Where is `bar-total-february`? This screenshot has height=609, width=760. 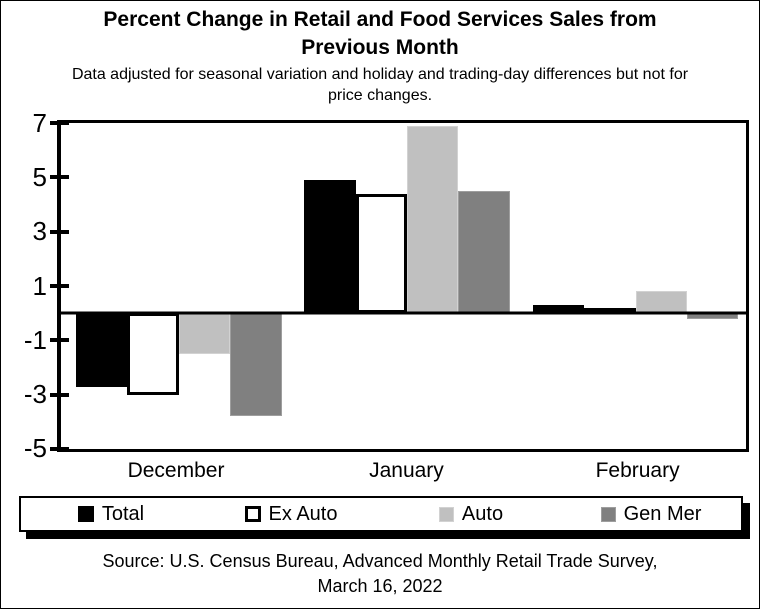 bar-total-february is located at coordinates (558, 309).